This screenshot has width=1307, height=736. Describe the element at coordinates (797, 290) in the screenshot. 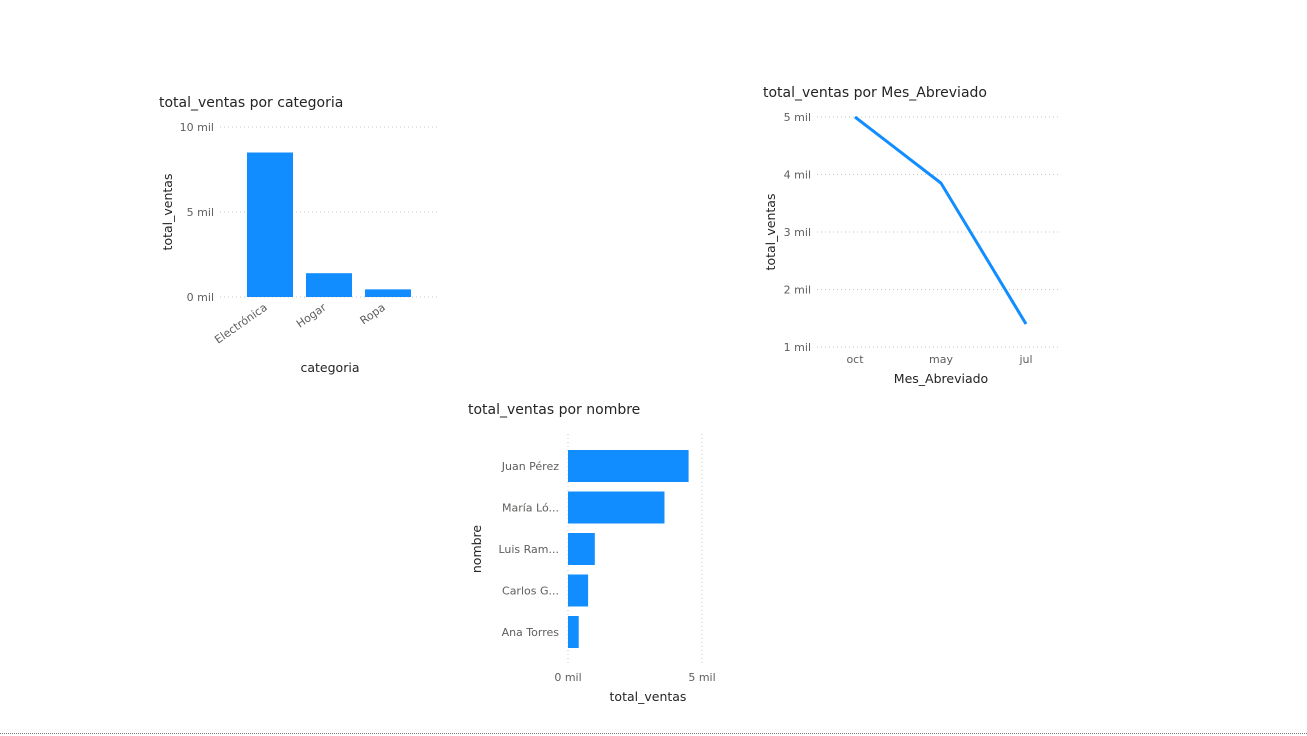

I see `y-tick-label: 2 mil` at that location.